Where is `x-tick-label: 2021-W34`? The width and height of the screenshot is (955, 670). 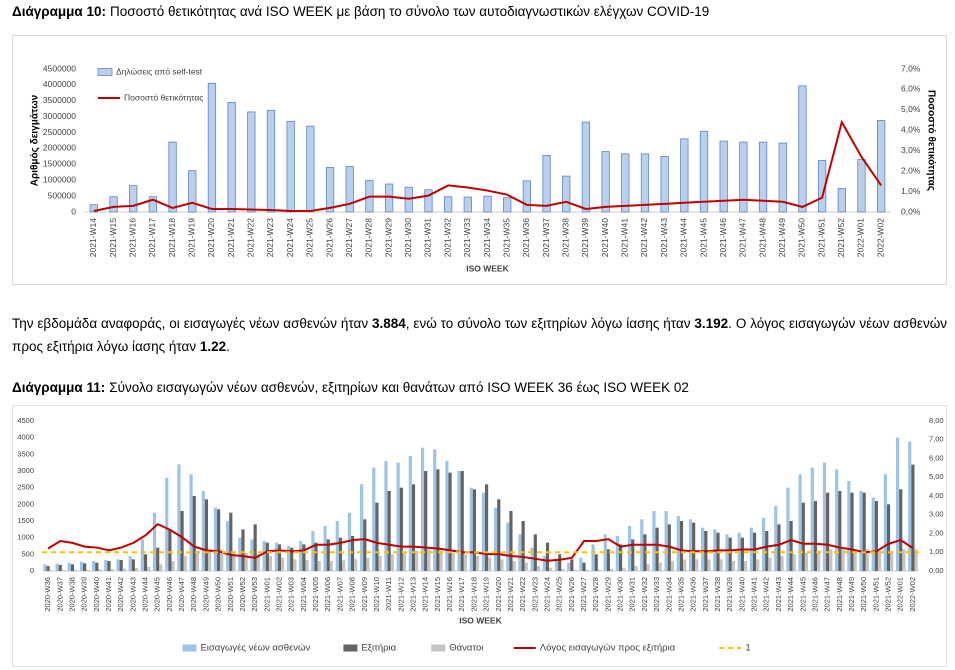 x-tick-label: 2021-W34 is located at coordinates (668, 594).